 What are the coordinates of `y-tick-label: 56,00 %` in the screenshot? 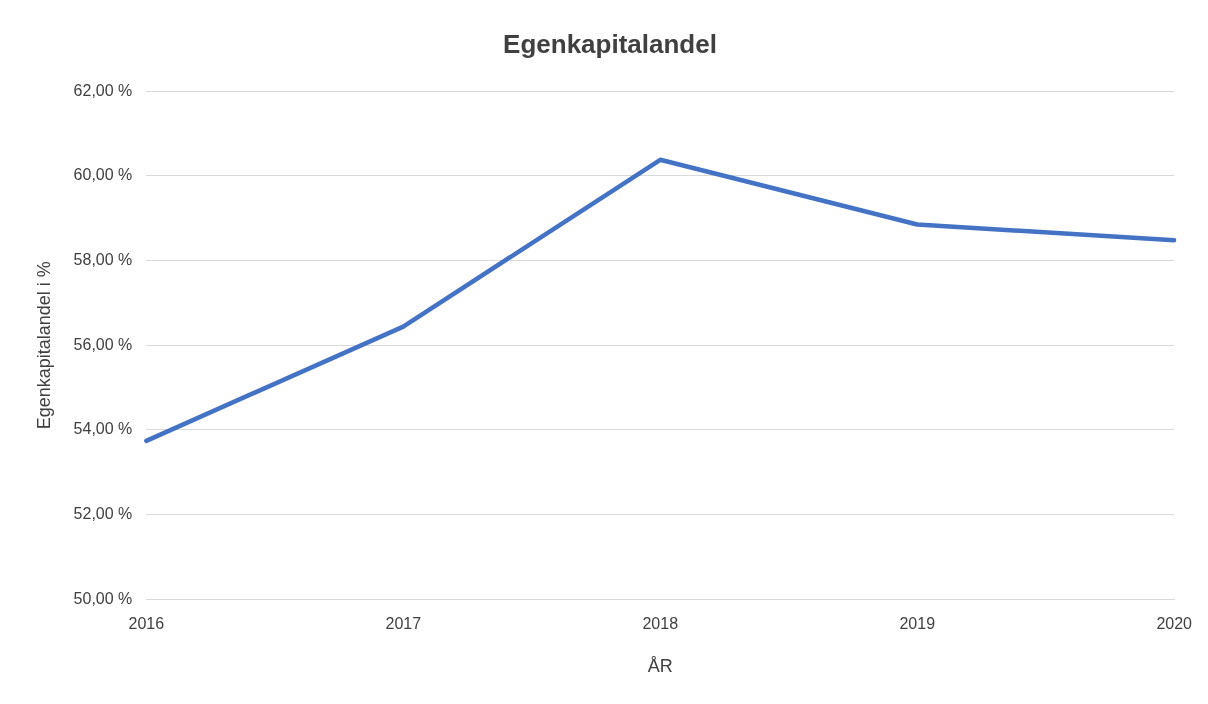 It's located at (103, 344).